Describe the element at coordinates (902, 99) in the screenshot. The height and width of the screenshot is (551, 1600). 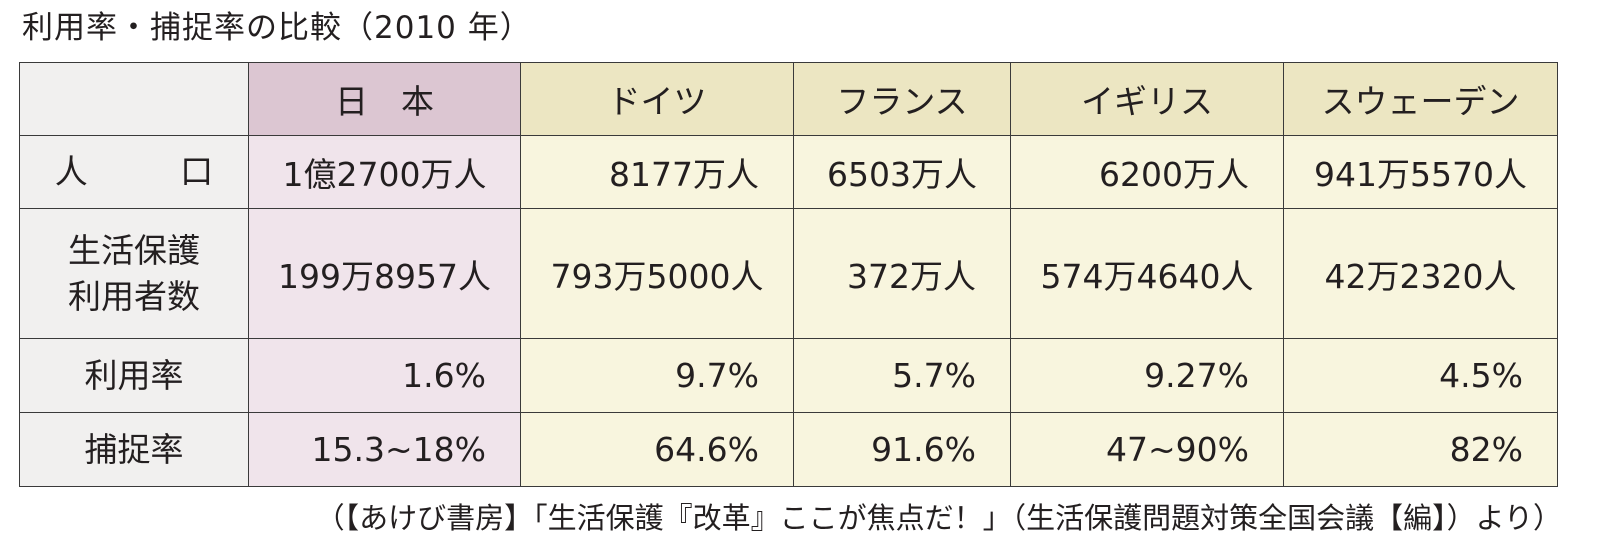
I see `header-france: フランス` at that location.